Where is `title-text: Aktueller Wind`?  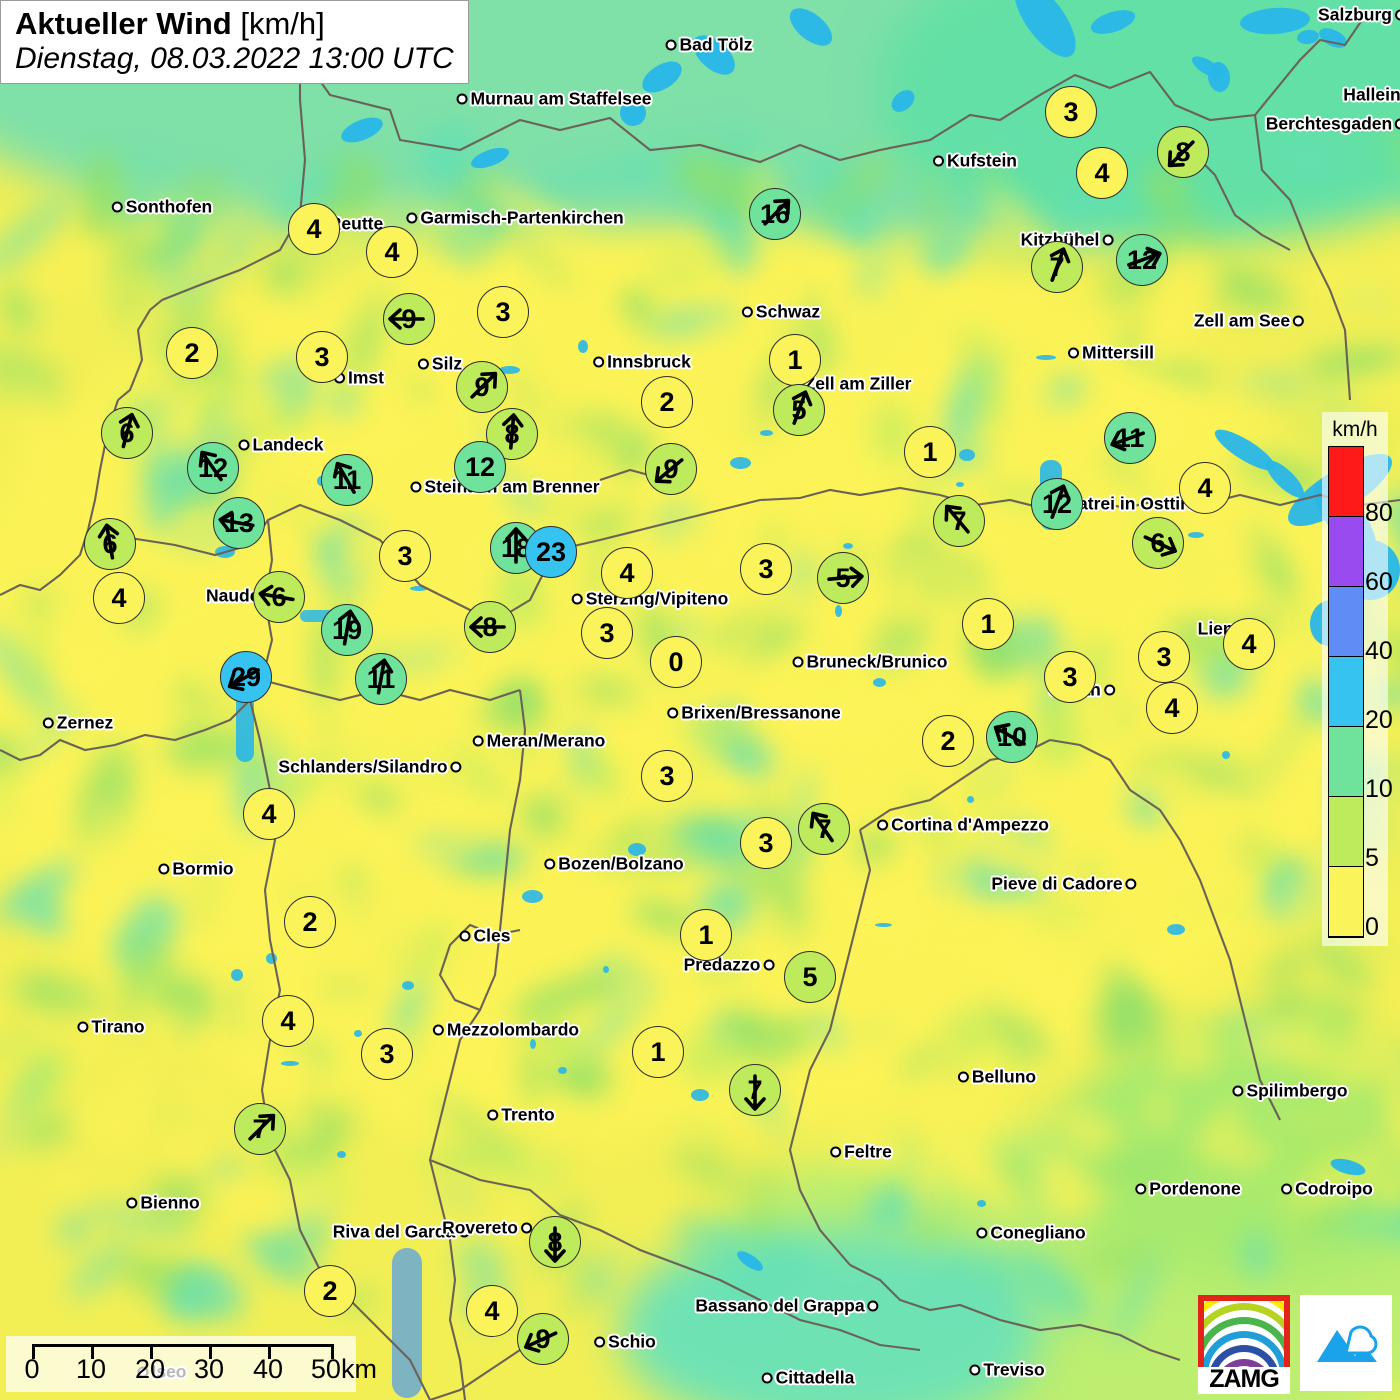
title-text: Aktueller Wind is located at coordinates (123, 23).